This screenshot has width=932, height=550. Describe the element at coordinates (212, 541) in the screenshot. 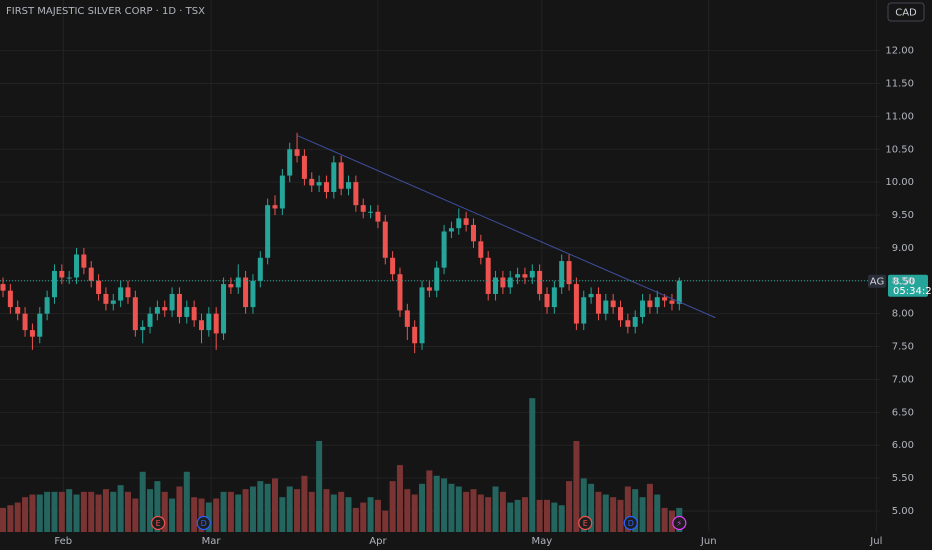

I see `x-tick-label: Mar` at that location.